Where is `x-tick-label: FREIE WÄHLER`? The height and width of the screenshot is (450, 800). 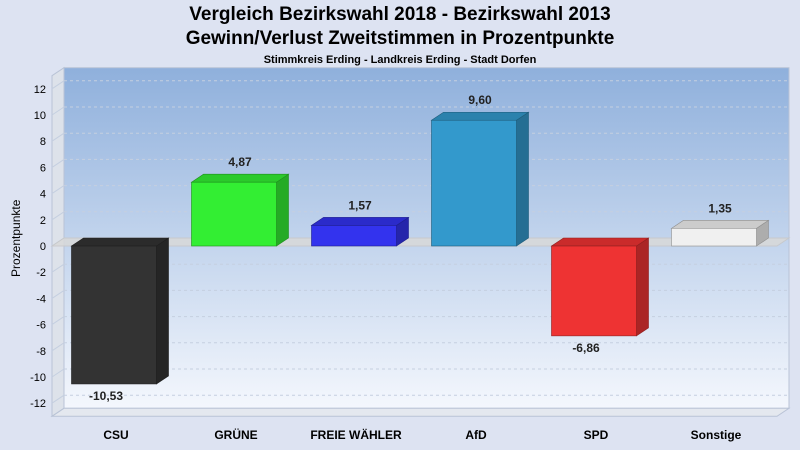 x-tick-label: FREIE WÄHLER is located at coordinates (356, 434).